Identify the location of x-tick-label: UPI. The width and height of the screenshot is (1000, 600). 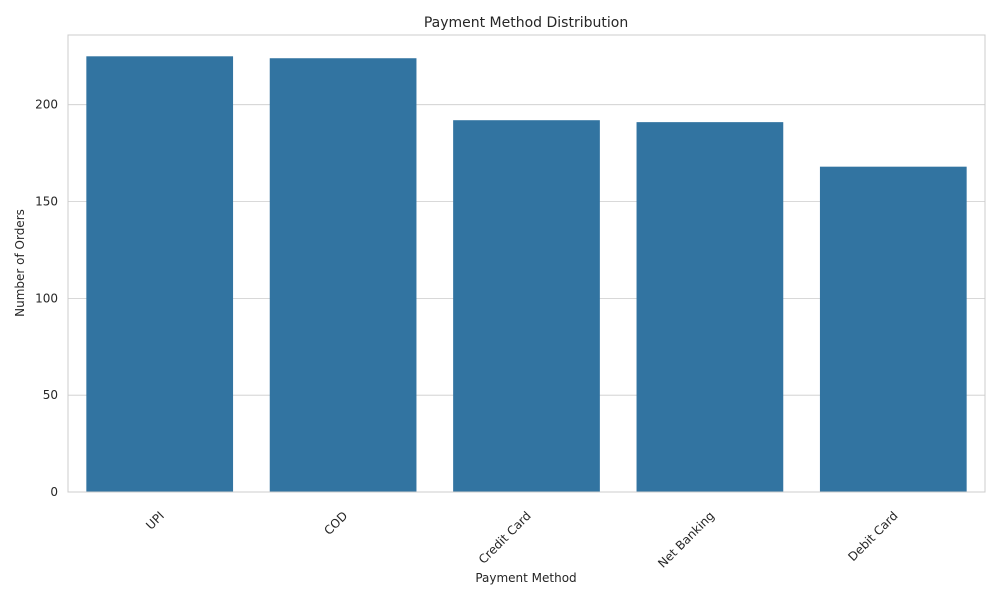
(155, 521).